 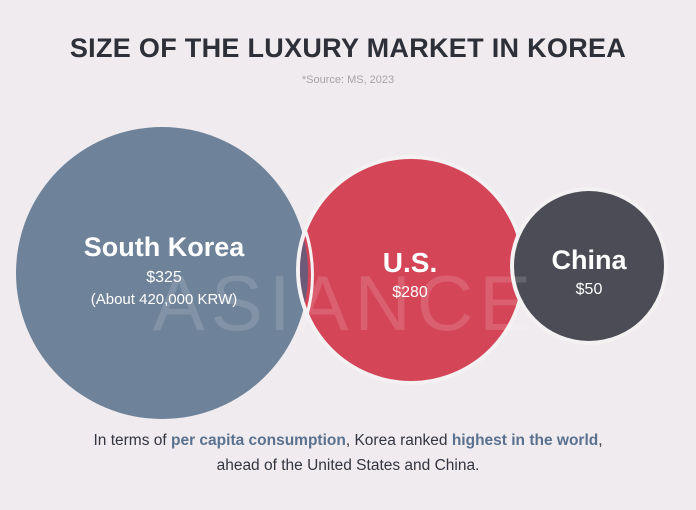 I want to click on footer-text: , Korea ranked, so click(x=398, y=440).